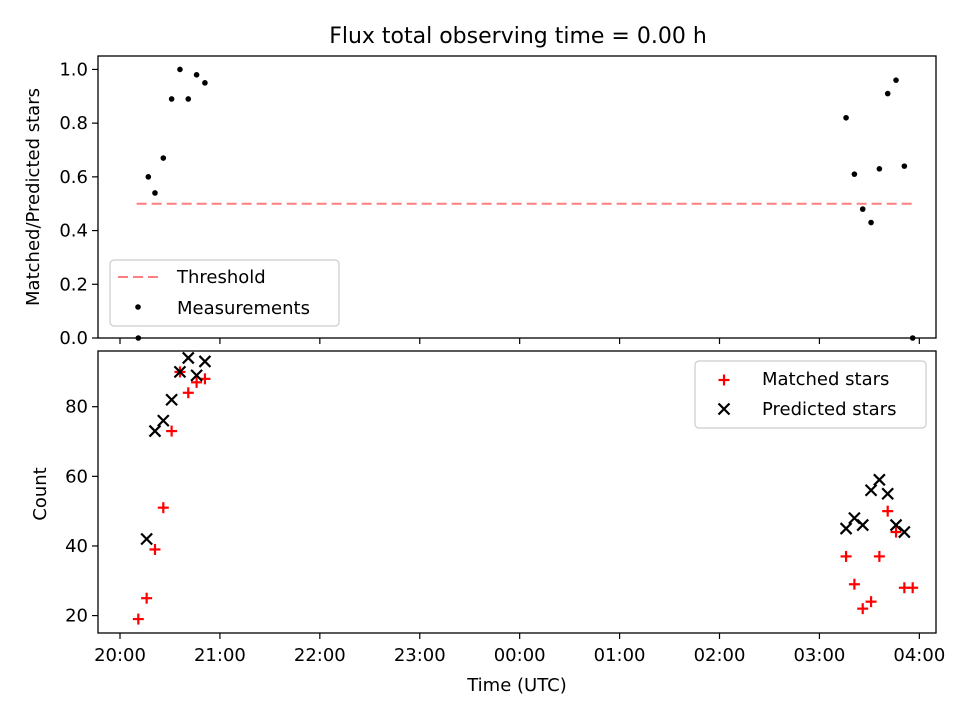  What do you see at coordinates (73, 231) in the screenshot?
I see `top-y-tick-label: 0.4` at bounding box center [73, 231].